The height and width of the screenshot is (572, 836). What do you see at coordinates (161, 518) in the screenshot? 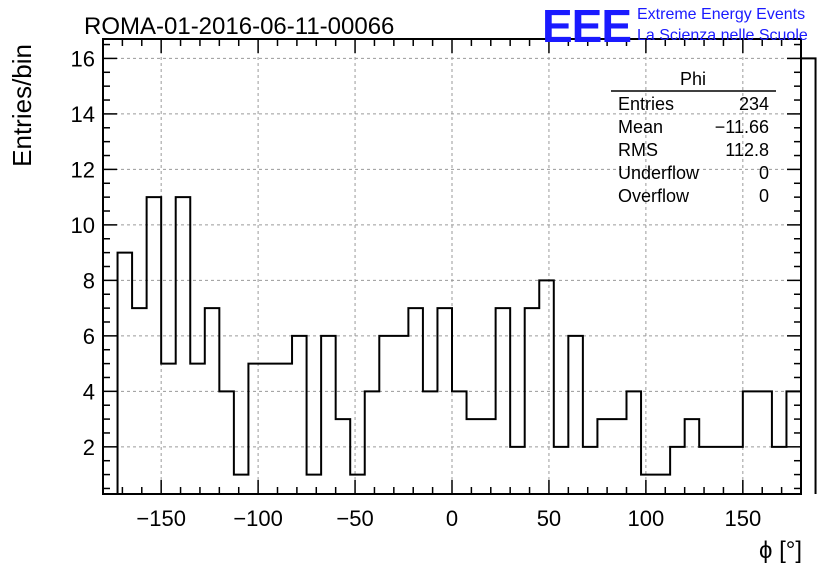
I see `x-tick-label: −150` at bounding box center [161, 518].